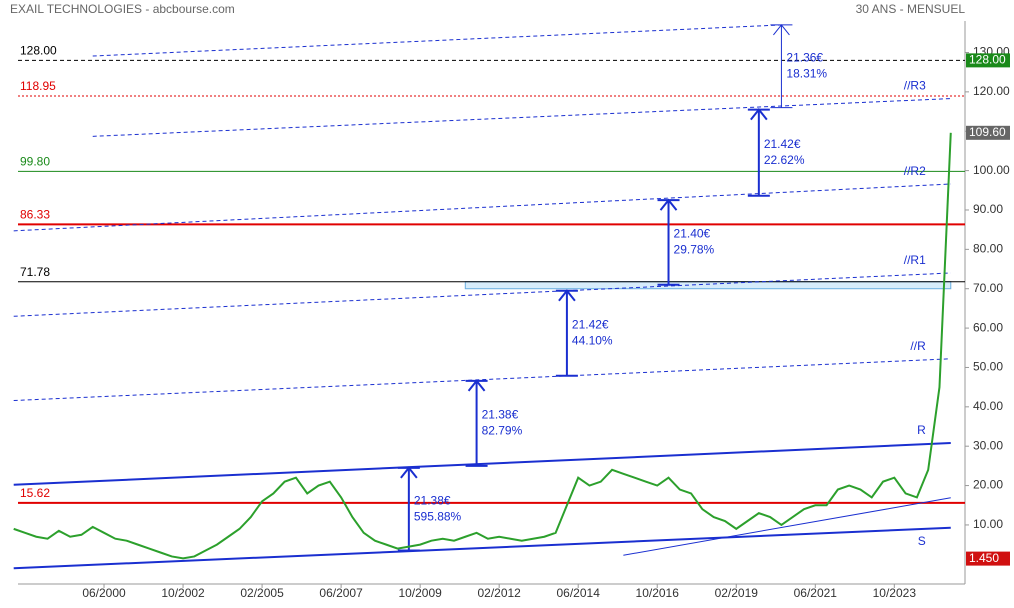 The height and width of the screenshot is (608, 1014). Describe the element at coordinates (183, 593) in the screenshot. I see `x-tick-label: 10/2002` at that location.